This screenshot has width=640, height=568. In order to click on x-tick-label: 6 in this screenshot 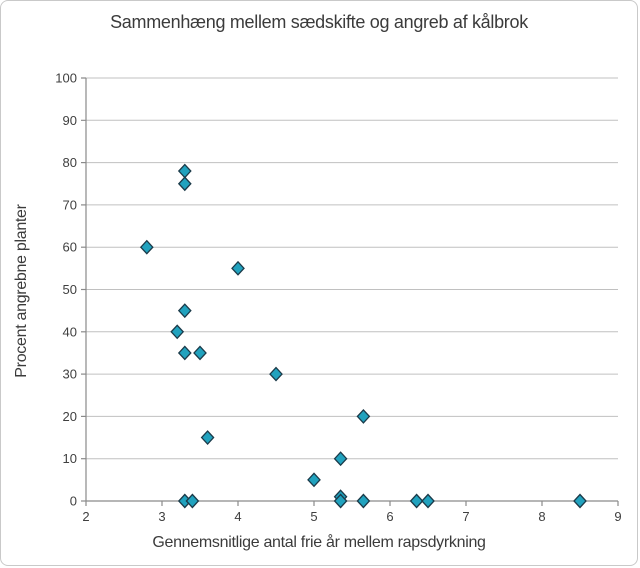, I will do `click(389, 516)`.